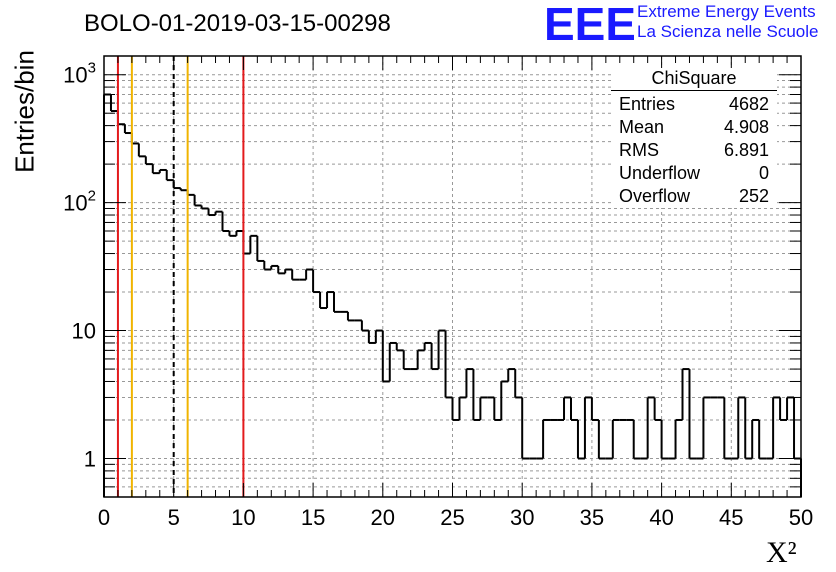 This screenshot has width=836, height=572. What do you see at coordinates (694, 196) in the screenshot?
I see `stat-row-overflow: Overflow 252` at bounding box center [694, 196].